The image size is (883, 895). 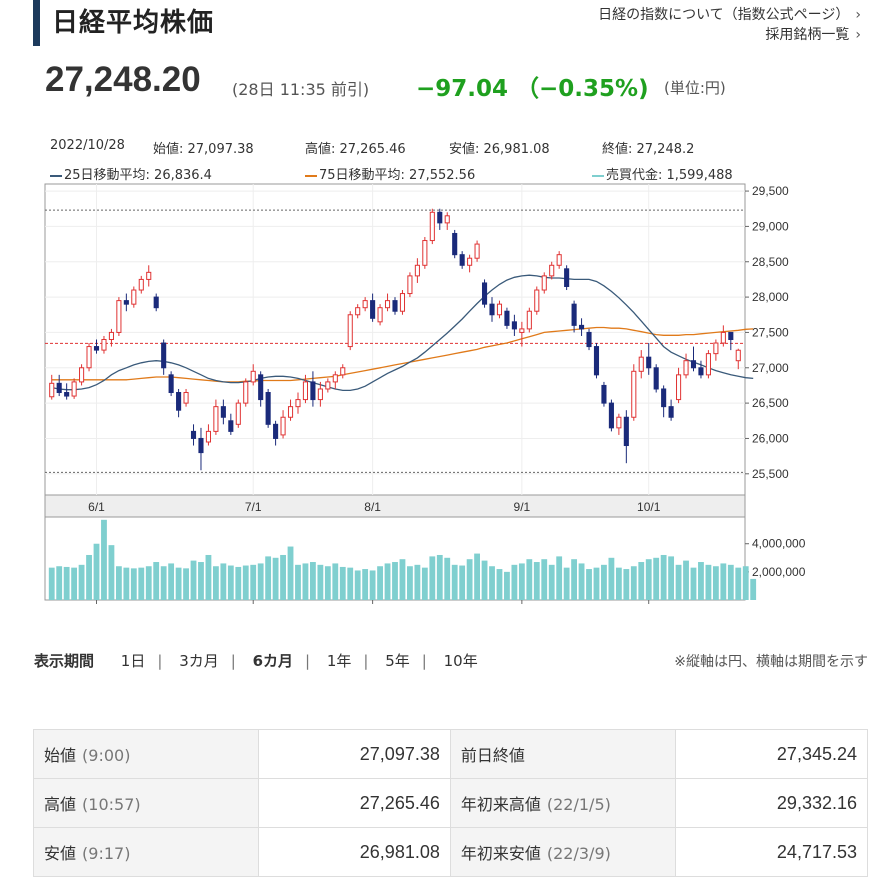 I want to click on period-selector: 表示期間 1日 | 3カ月 | 6カ月 | 1年 | 5年 | 10年, so click(x=256, y=660).